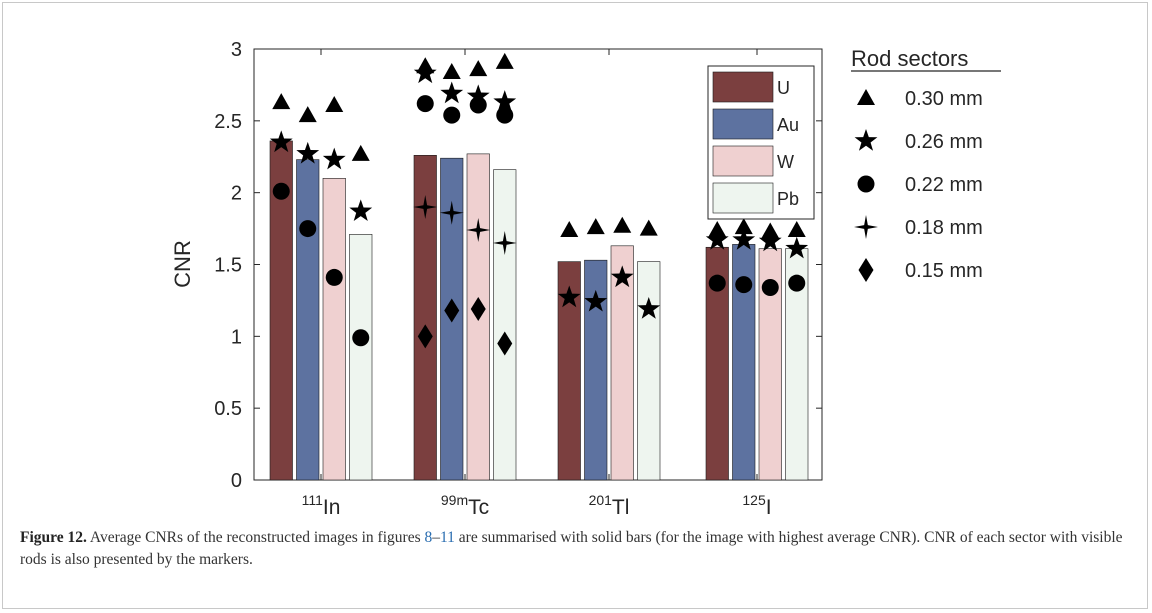 The image size is (1152, 613). Describe the element at coordinates (236, 50) in the screenshot. I see `y-tick-label: 3` at that location.